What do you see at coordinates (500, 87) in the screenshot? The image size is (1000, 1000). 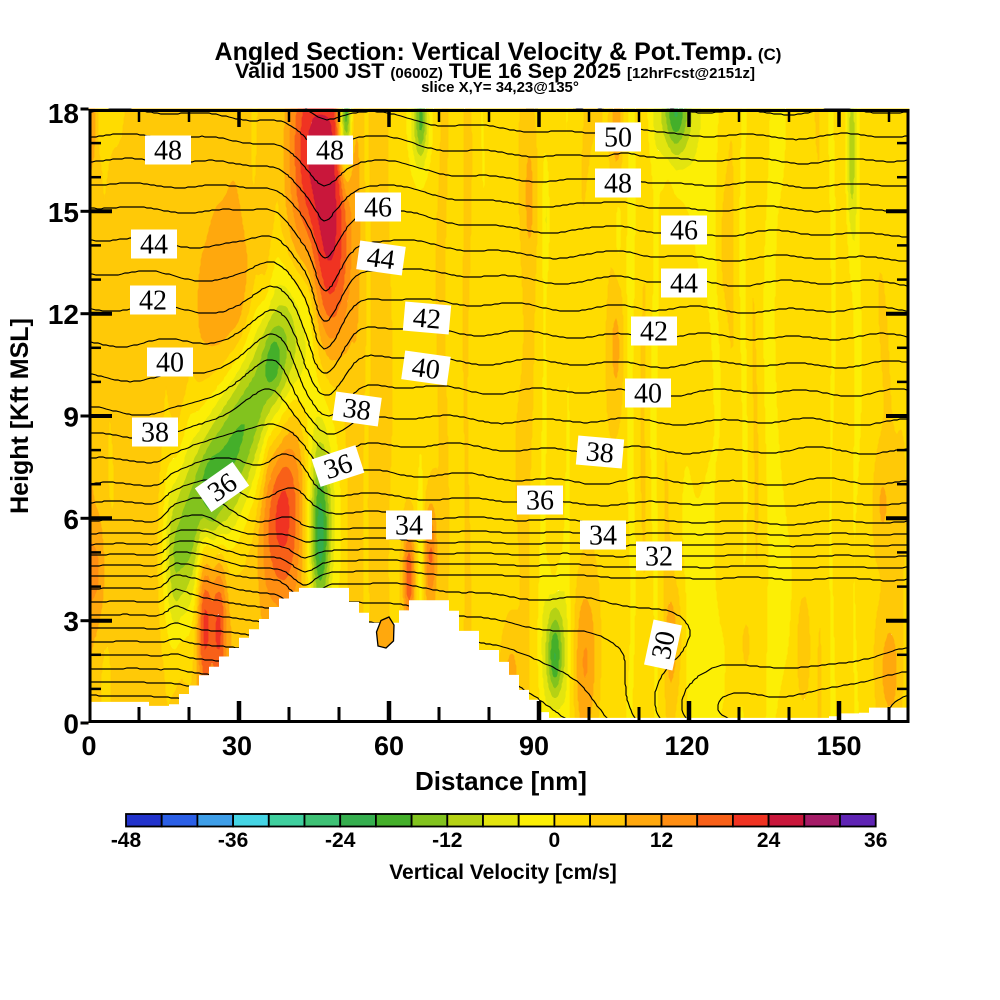 I see `svg-text: slice X,Y= 34,23@135°` at bounding box center [500, 87].